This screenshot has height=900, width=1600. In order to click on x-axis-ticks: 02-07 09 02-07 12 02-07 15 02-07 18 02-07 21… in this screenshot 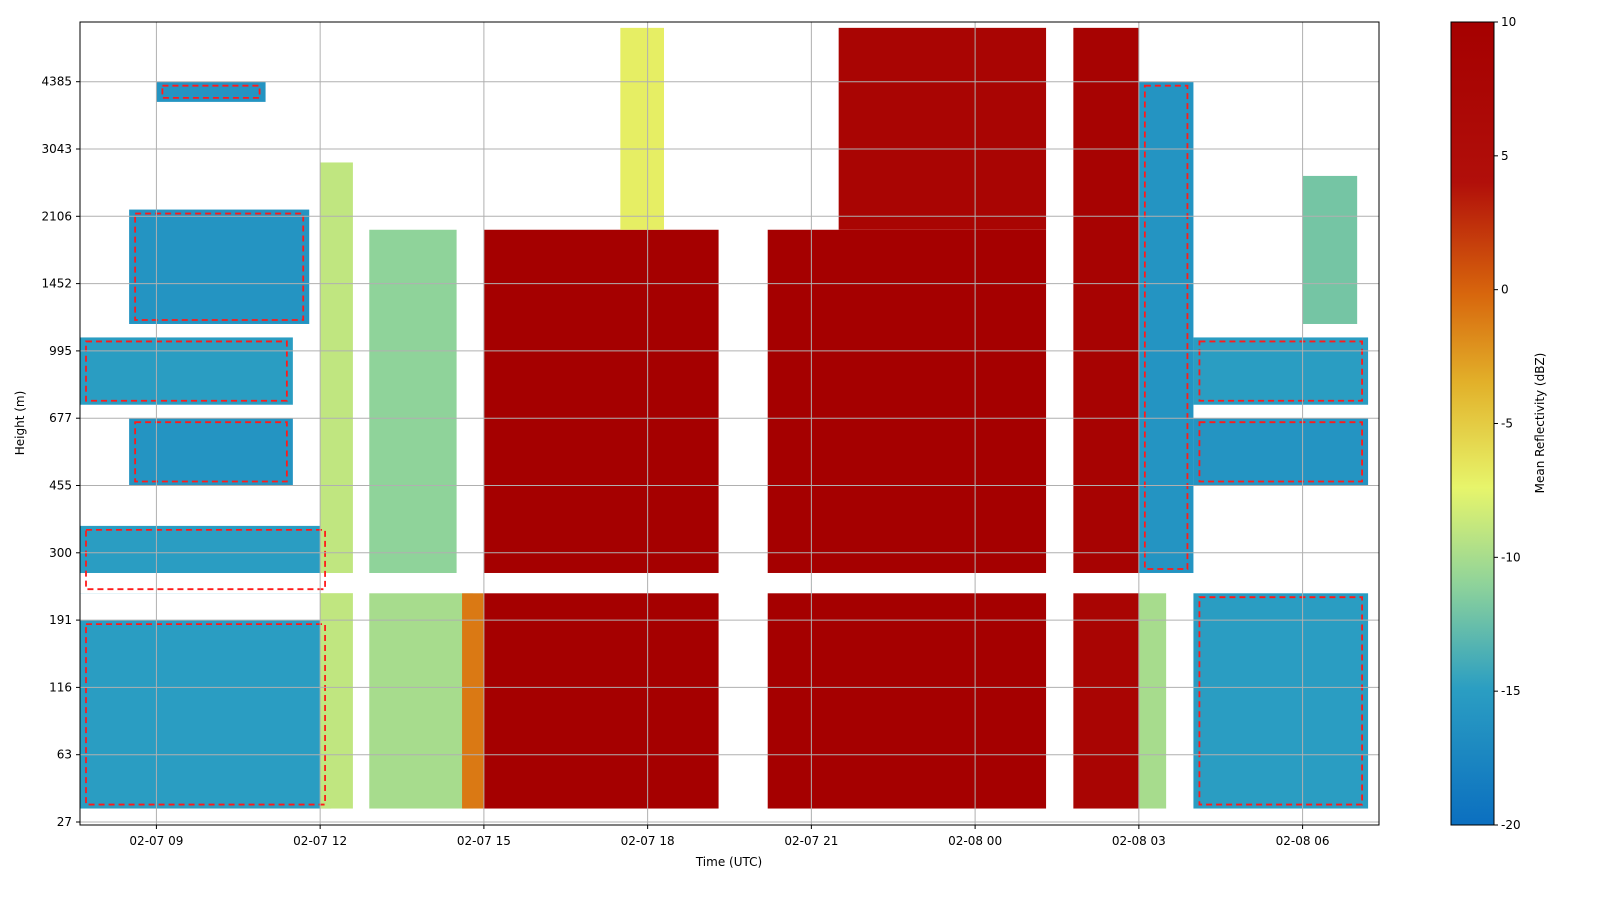, I will do `click(729, 836)`.